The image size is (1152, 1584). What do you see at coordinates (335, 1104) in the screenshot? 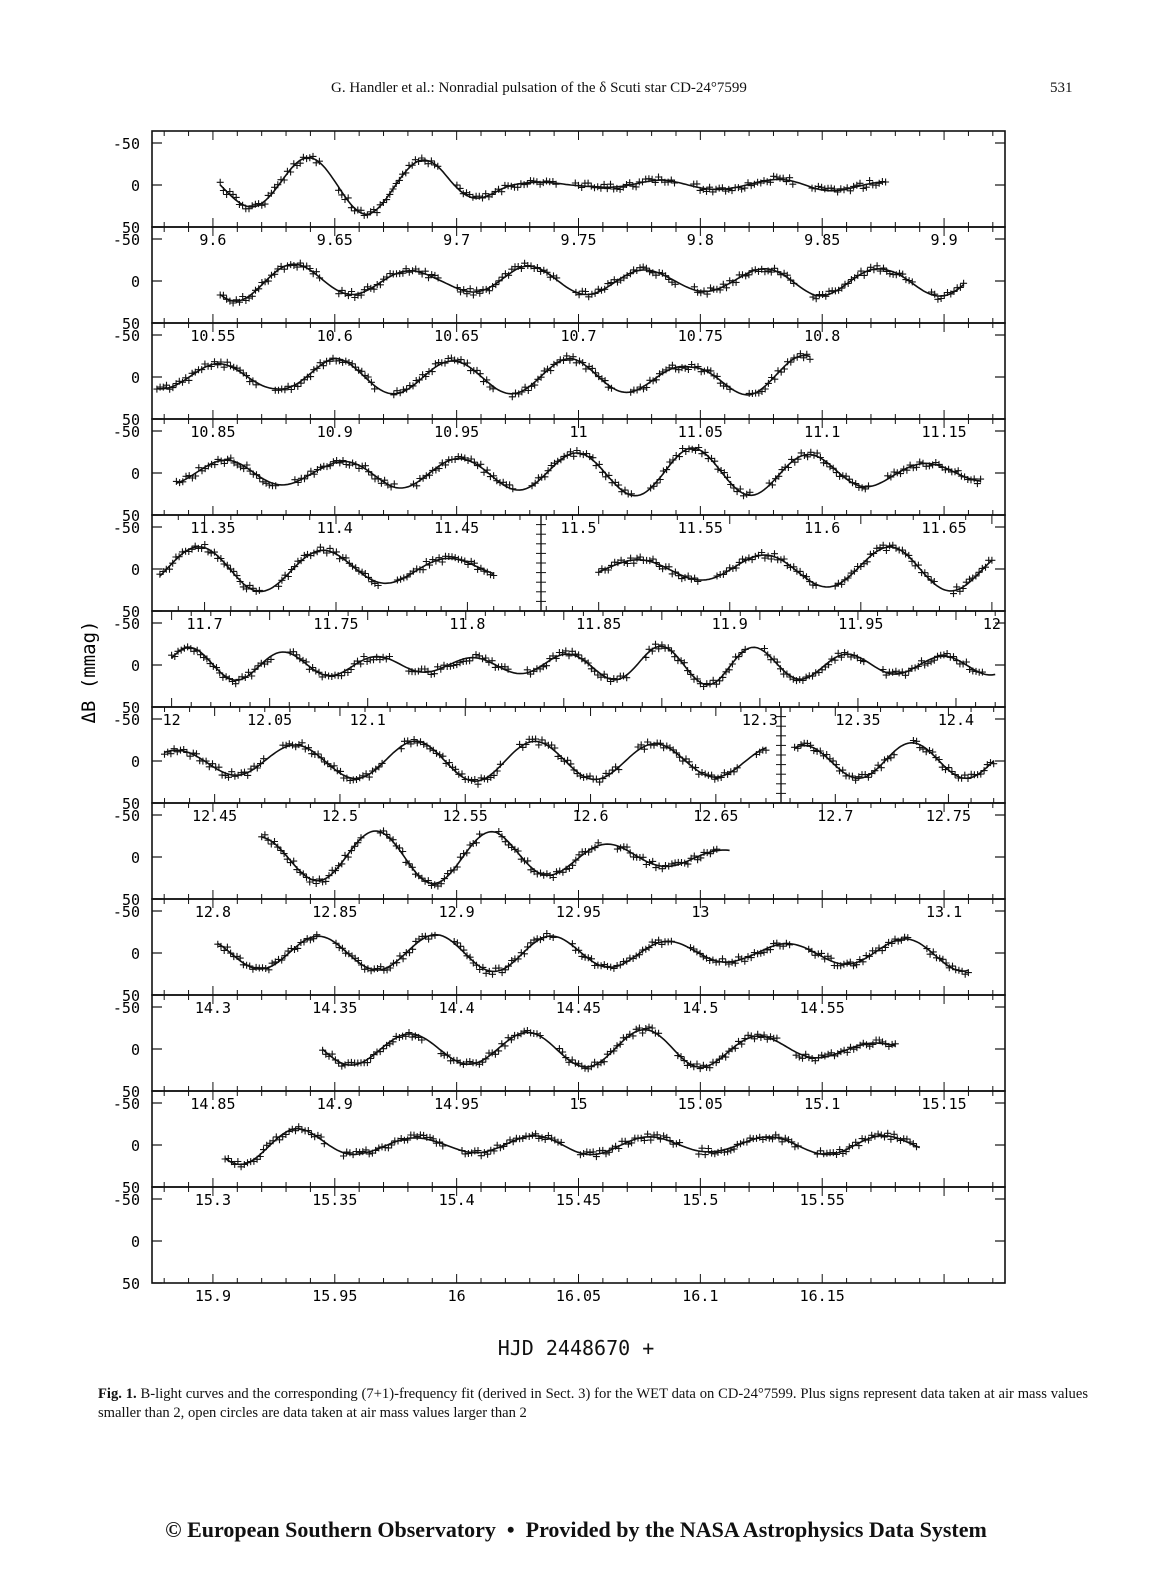
I see `x-tick-label: 14.9` at bounding box center [335, 1104].